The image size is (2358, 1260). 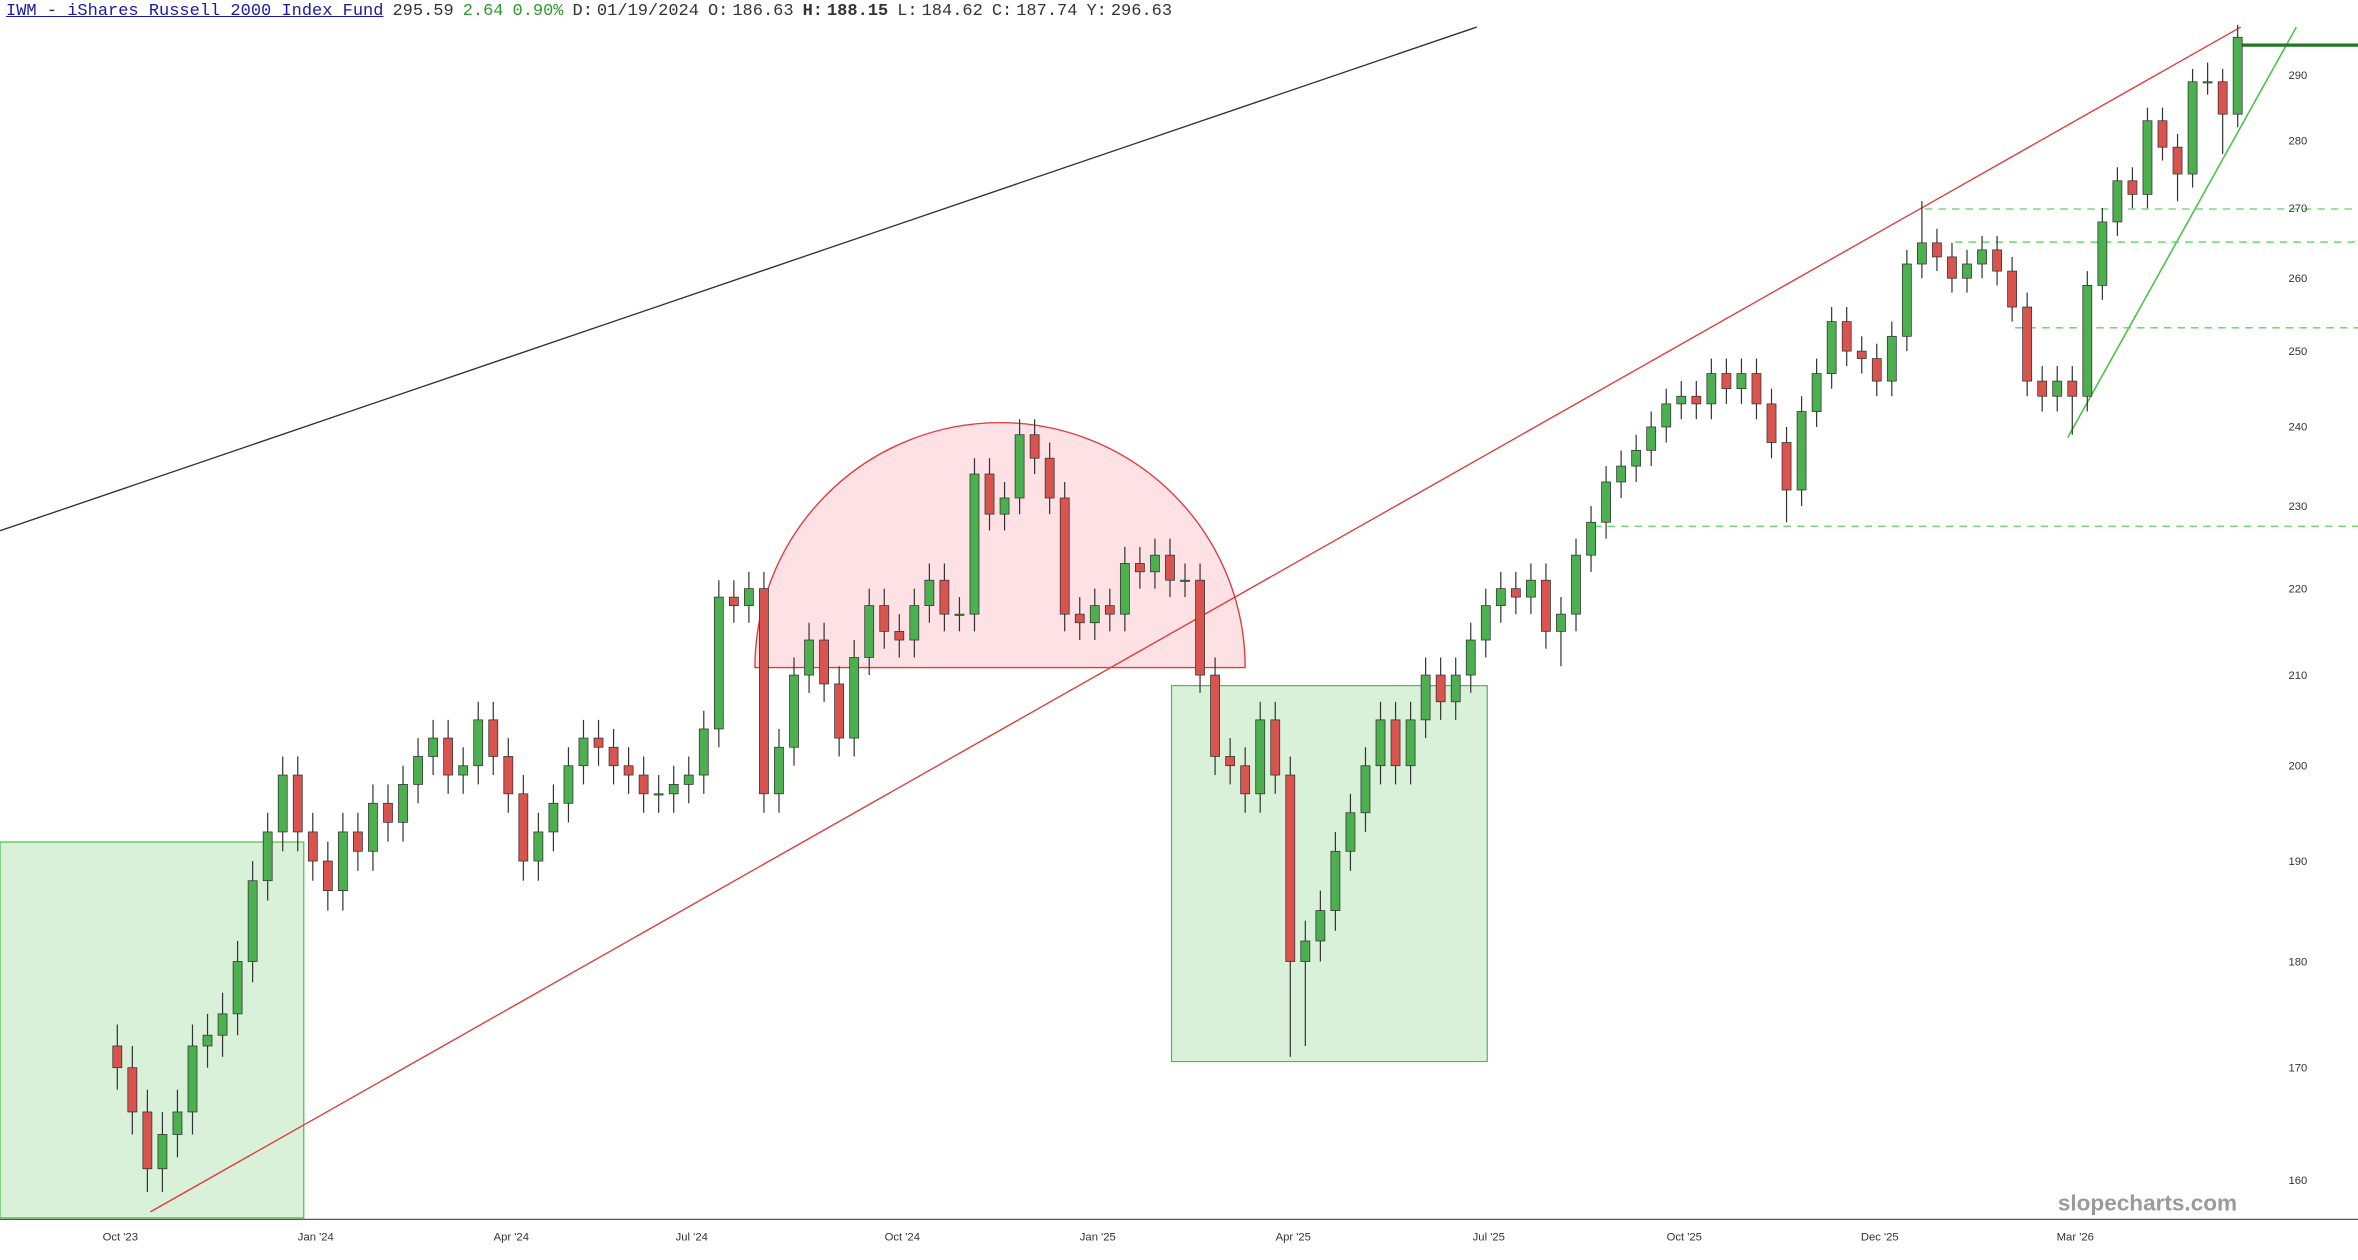 I want to click on y-tick-label: 160, so click(x=2297, y=1181).